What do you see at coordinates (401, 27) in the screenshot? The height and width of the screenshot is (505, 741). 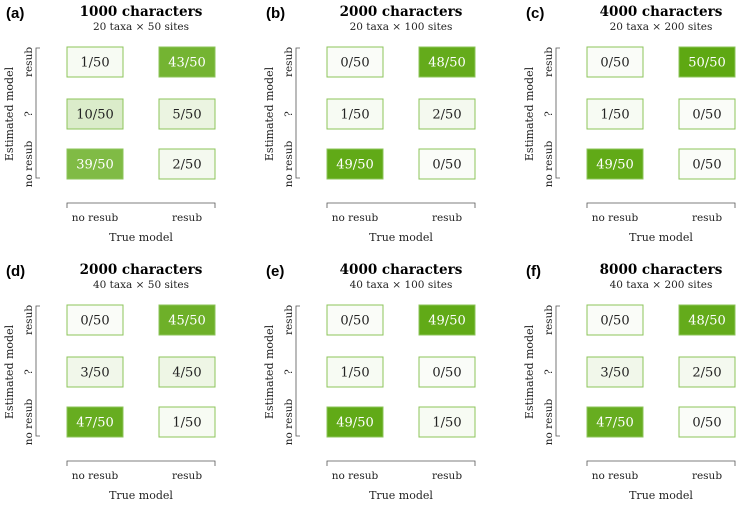 I see `panel-subtitle: 20 taxa × 100 sites` at bounding box center [401, 27].